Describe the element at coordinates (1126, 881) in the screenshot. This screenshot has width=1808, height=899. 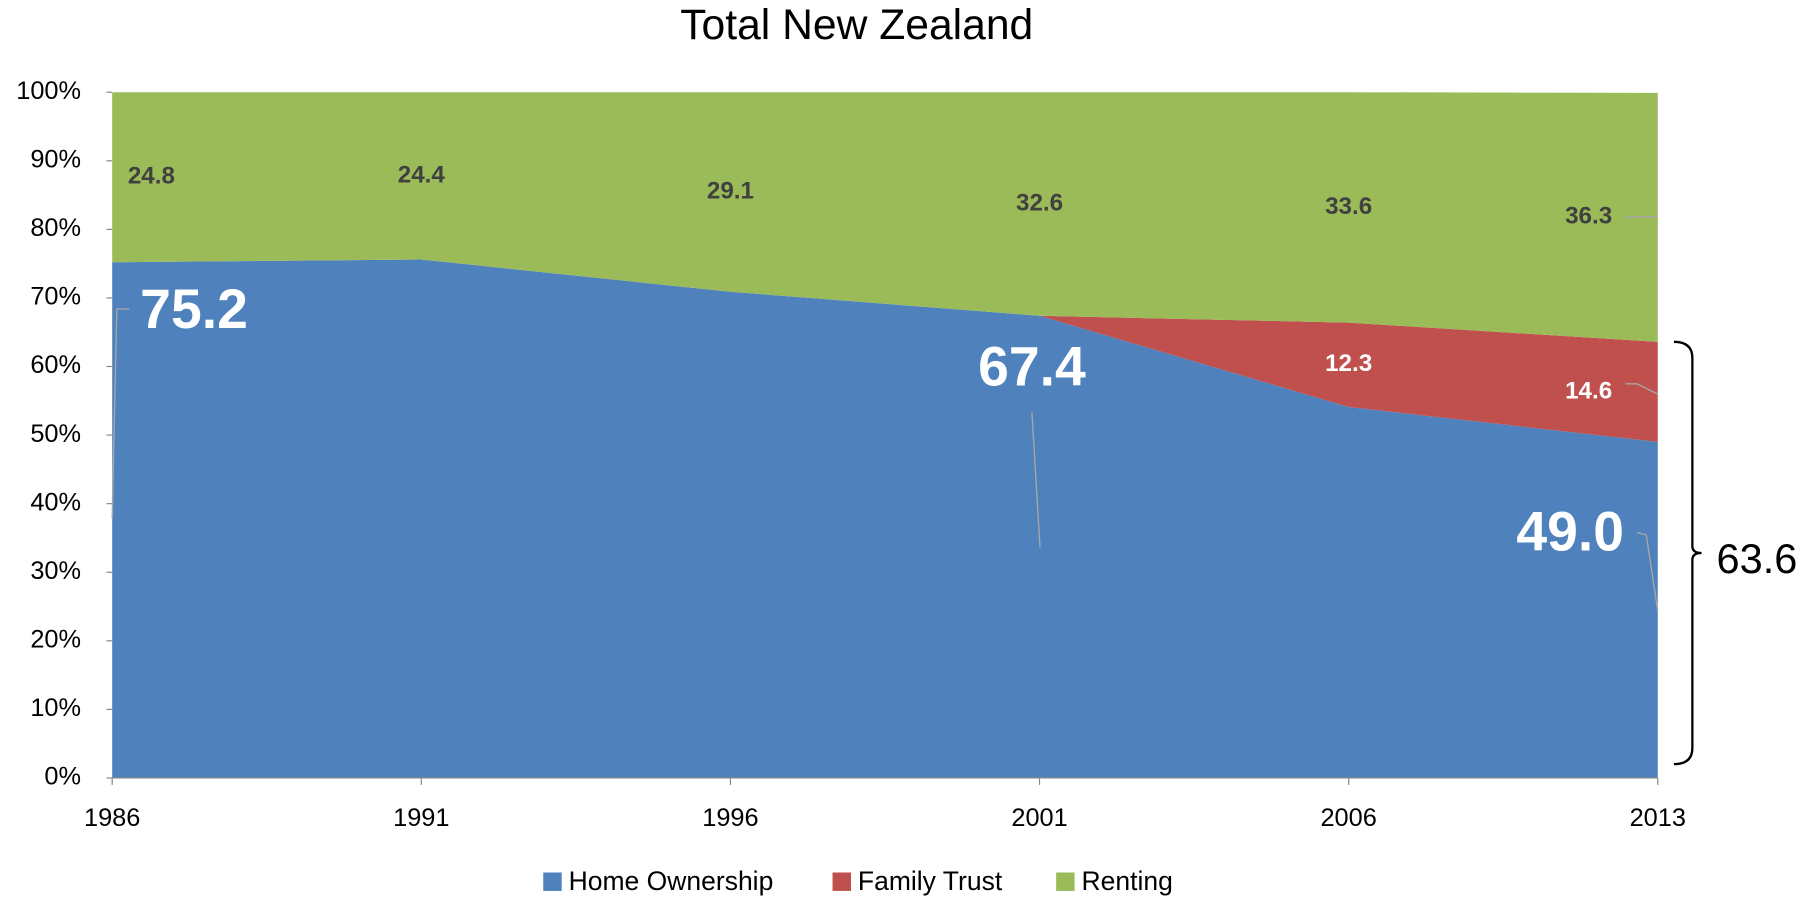
I see `legend-label: Renting` at that location.